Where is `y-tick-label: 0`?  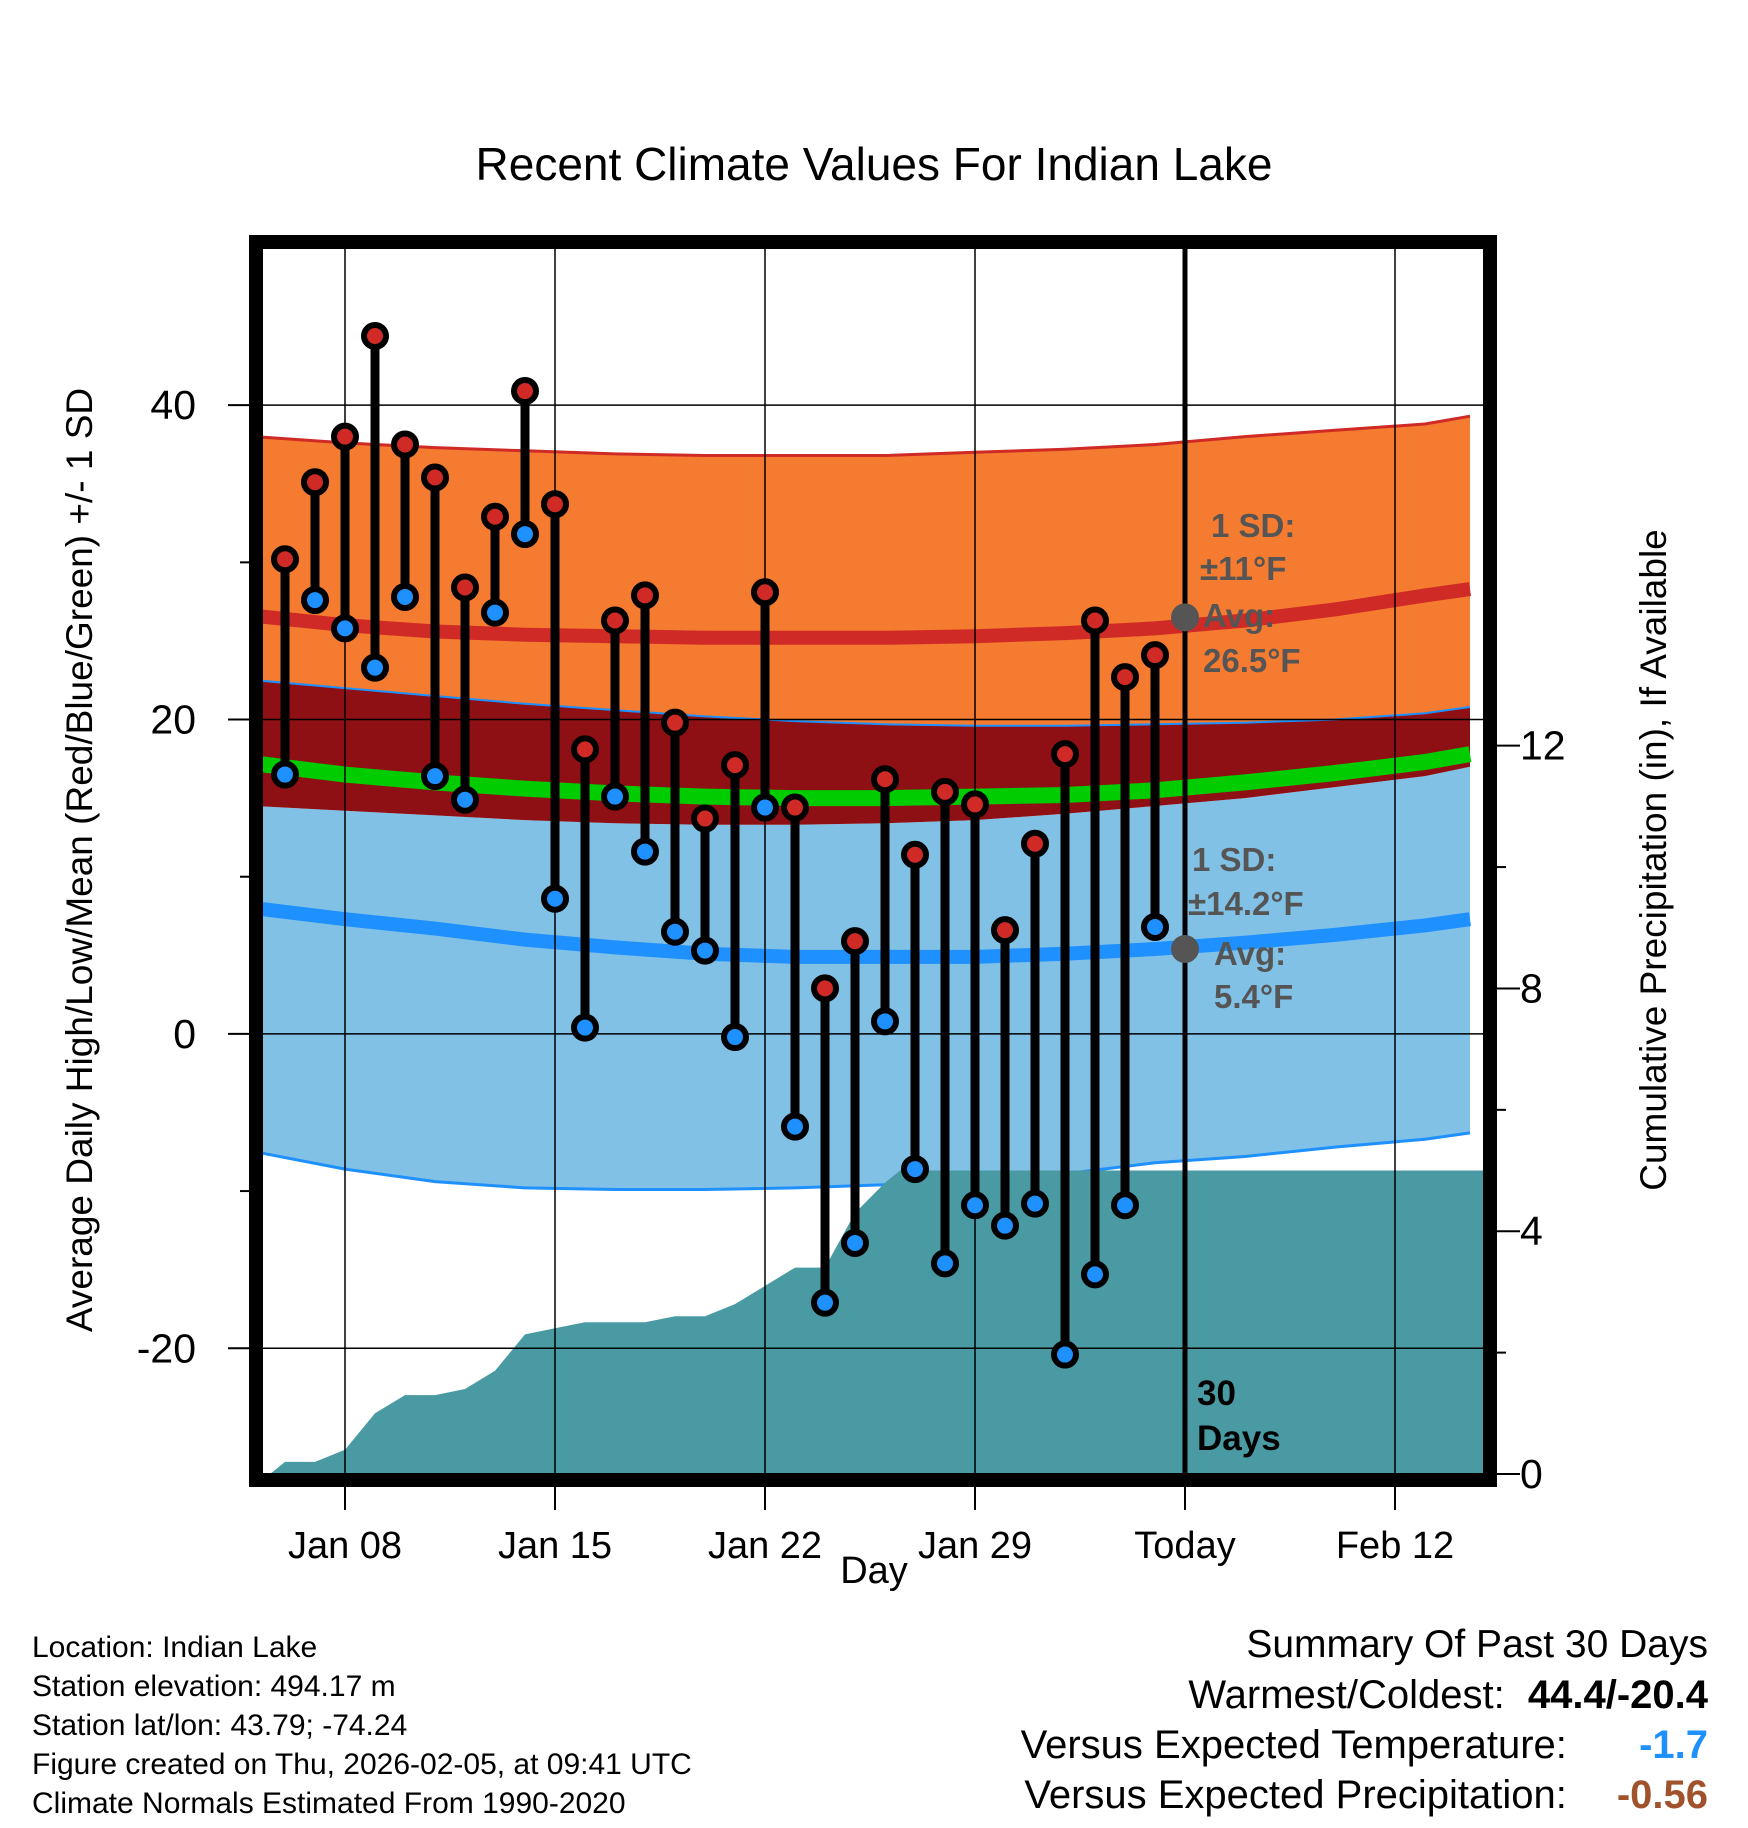 y-tick-label: 0 is located at coordinates (184, 1034).